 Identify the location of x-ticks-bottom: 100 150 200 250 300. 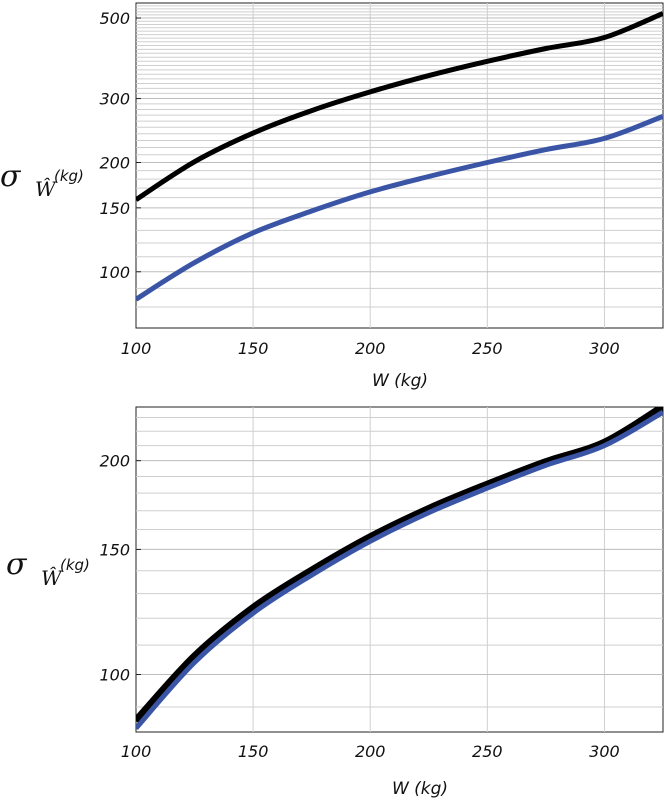
(370, 751).